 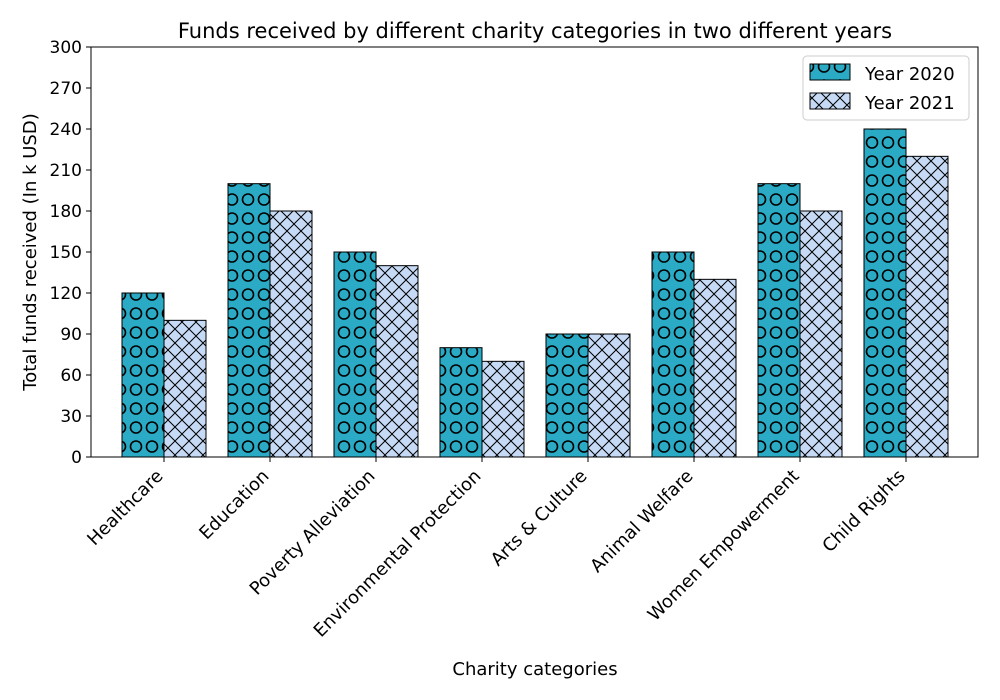 I want to click on y-tick-label: 210, so click(x=66, y=171).